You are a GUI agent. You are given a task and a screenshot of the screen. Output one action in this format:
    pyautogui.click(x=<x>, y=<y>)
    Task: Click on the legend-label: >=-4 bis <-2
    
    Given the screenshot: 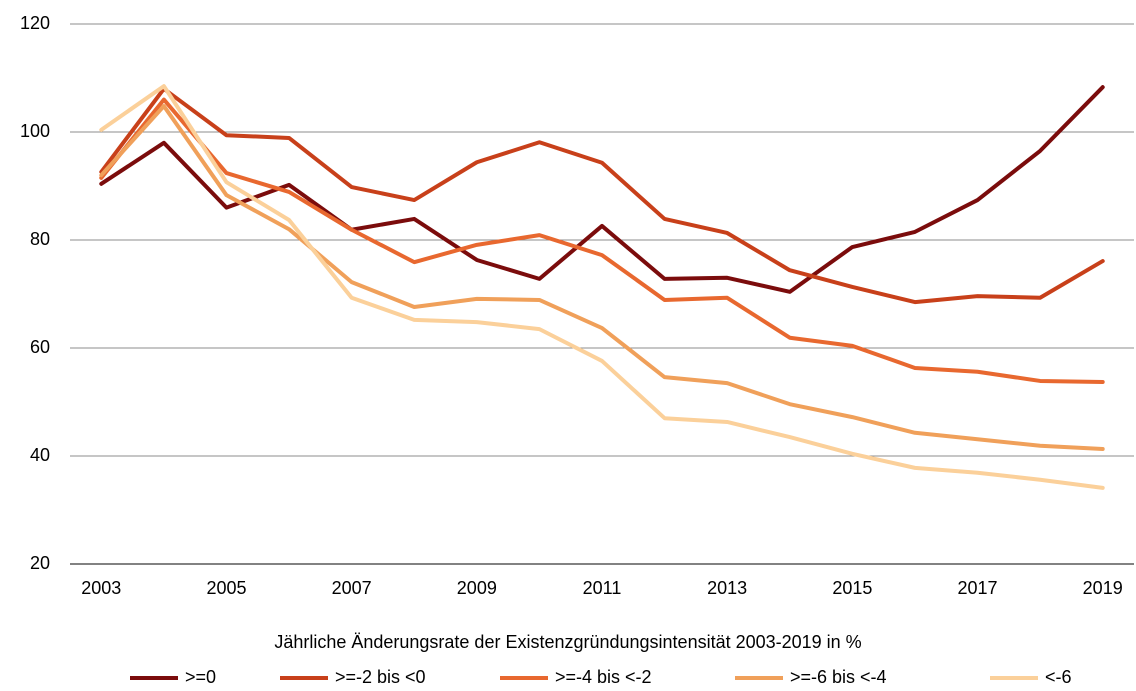 What is the action you would take?
    pyautogui.click(x=603, y=677)
    